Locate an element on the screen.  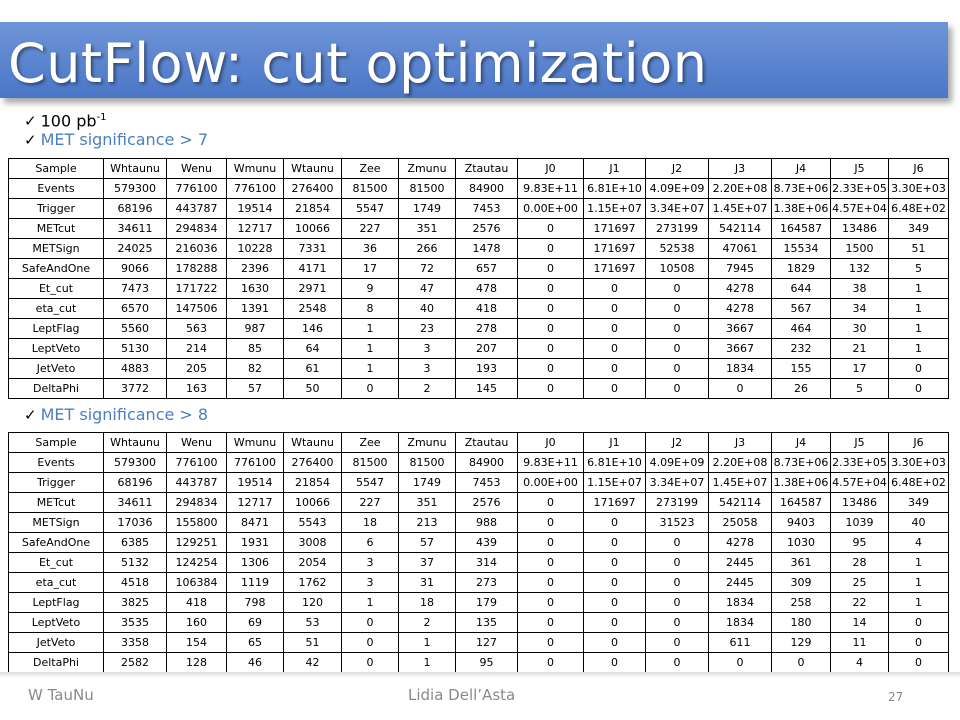
table-cell: 42 is located at coordinates (312, 662).